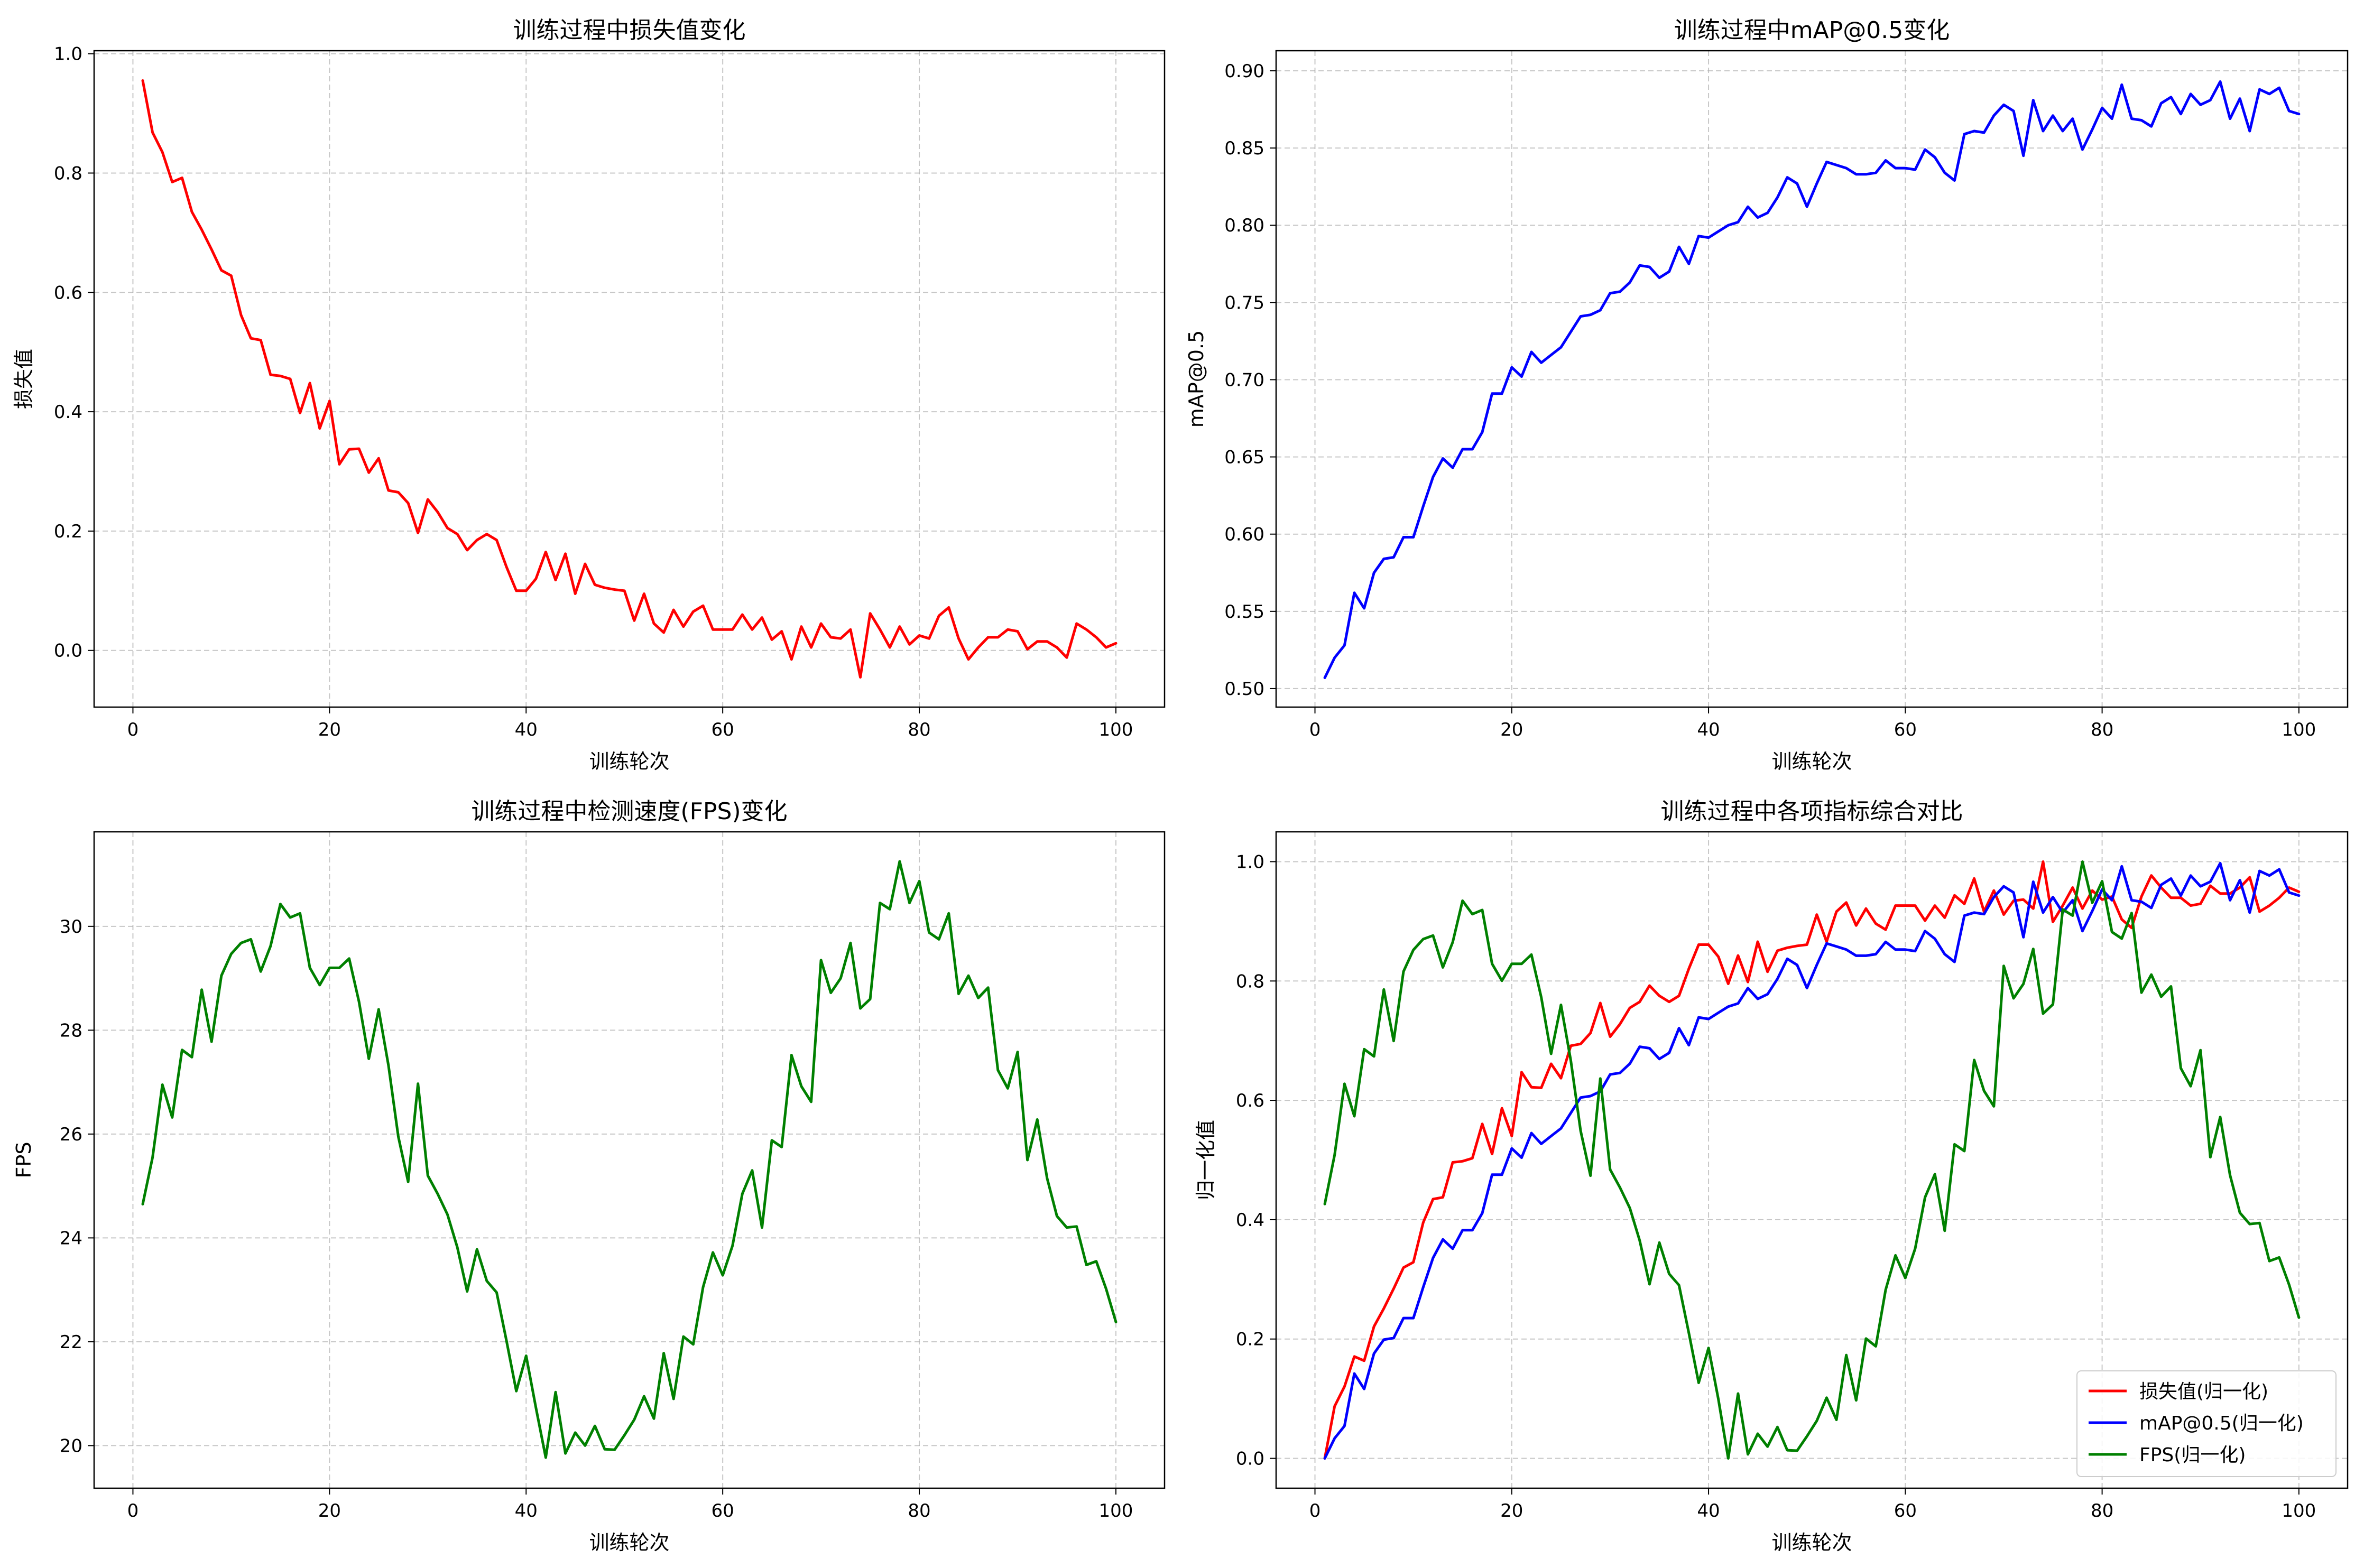 This screenshot has height=1568, width=2364. Describe the element at coordinates (1244, 690) in the screenshot. I see `y-tick-label: 0.50` at that location.